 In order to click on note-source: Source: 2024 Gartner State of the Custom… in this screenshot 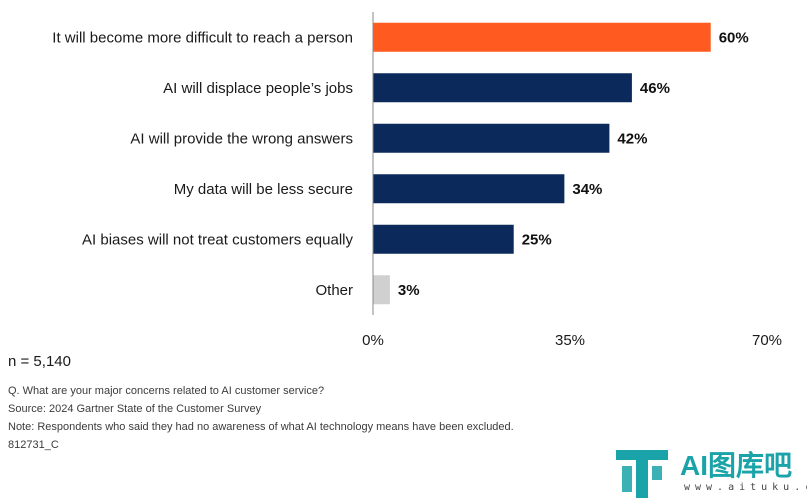, I will do `click(135, 409)`.